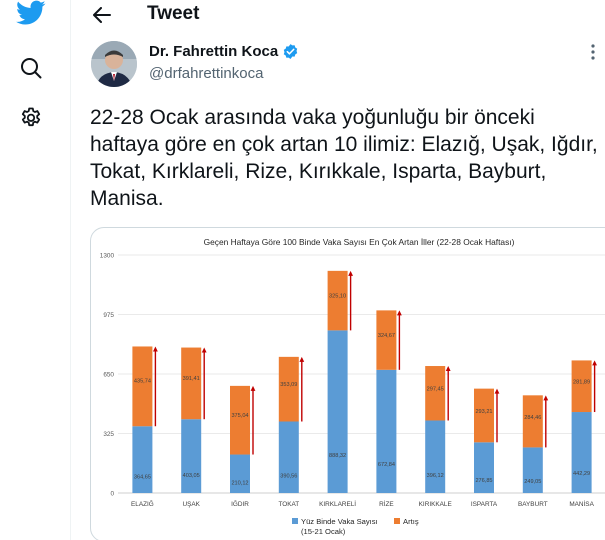 This screenshot has width=605, height=540. What do you see at coordinates (31, 15) in the screenshot?
I see `twitter-bird-icon` at bounding box center [31, 15].